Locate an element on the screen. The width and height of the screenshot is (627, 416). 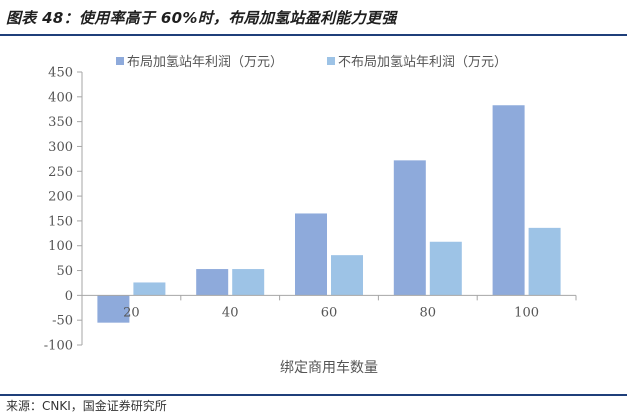
y-tick-label: 250 is located at coordinates (60, 172).